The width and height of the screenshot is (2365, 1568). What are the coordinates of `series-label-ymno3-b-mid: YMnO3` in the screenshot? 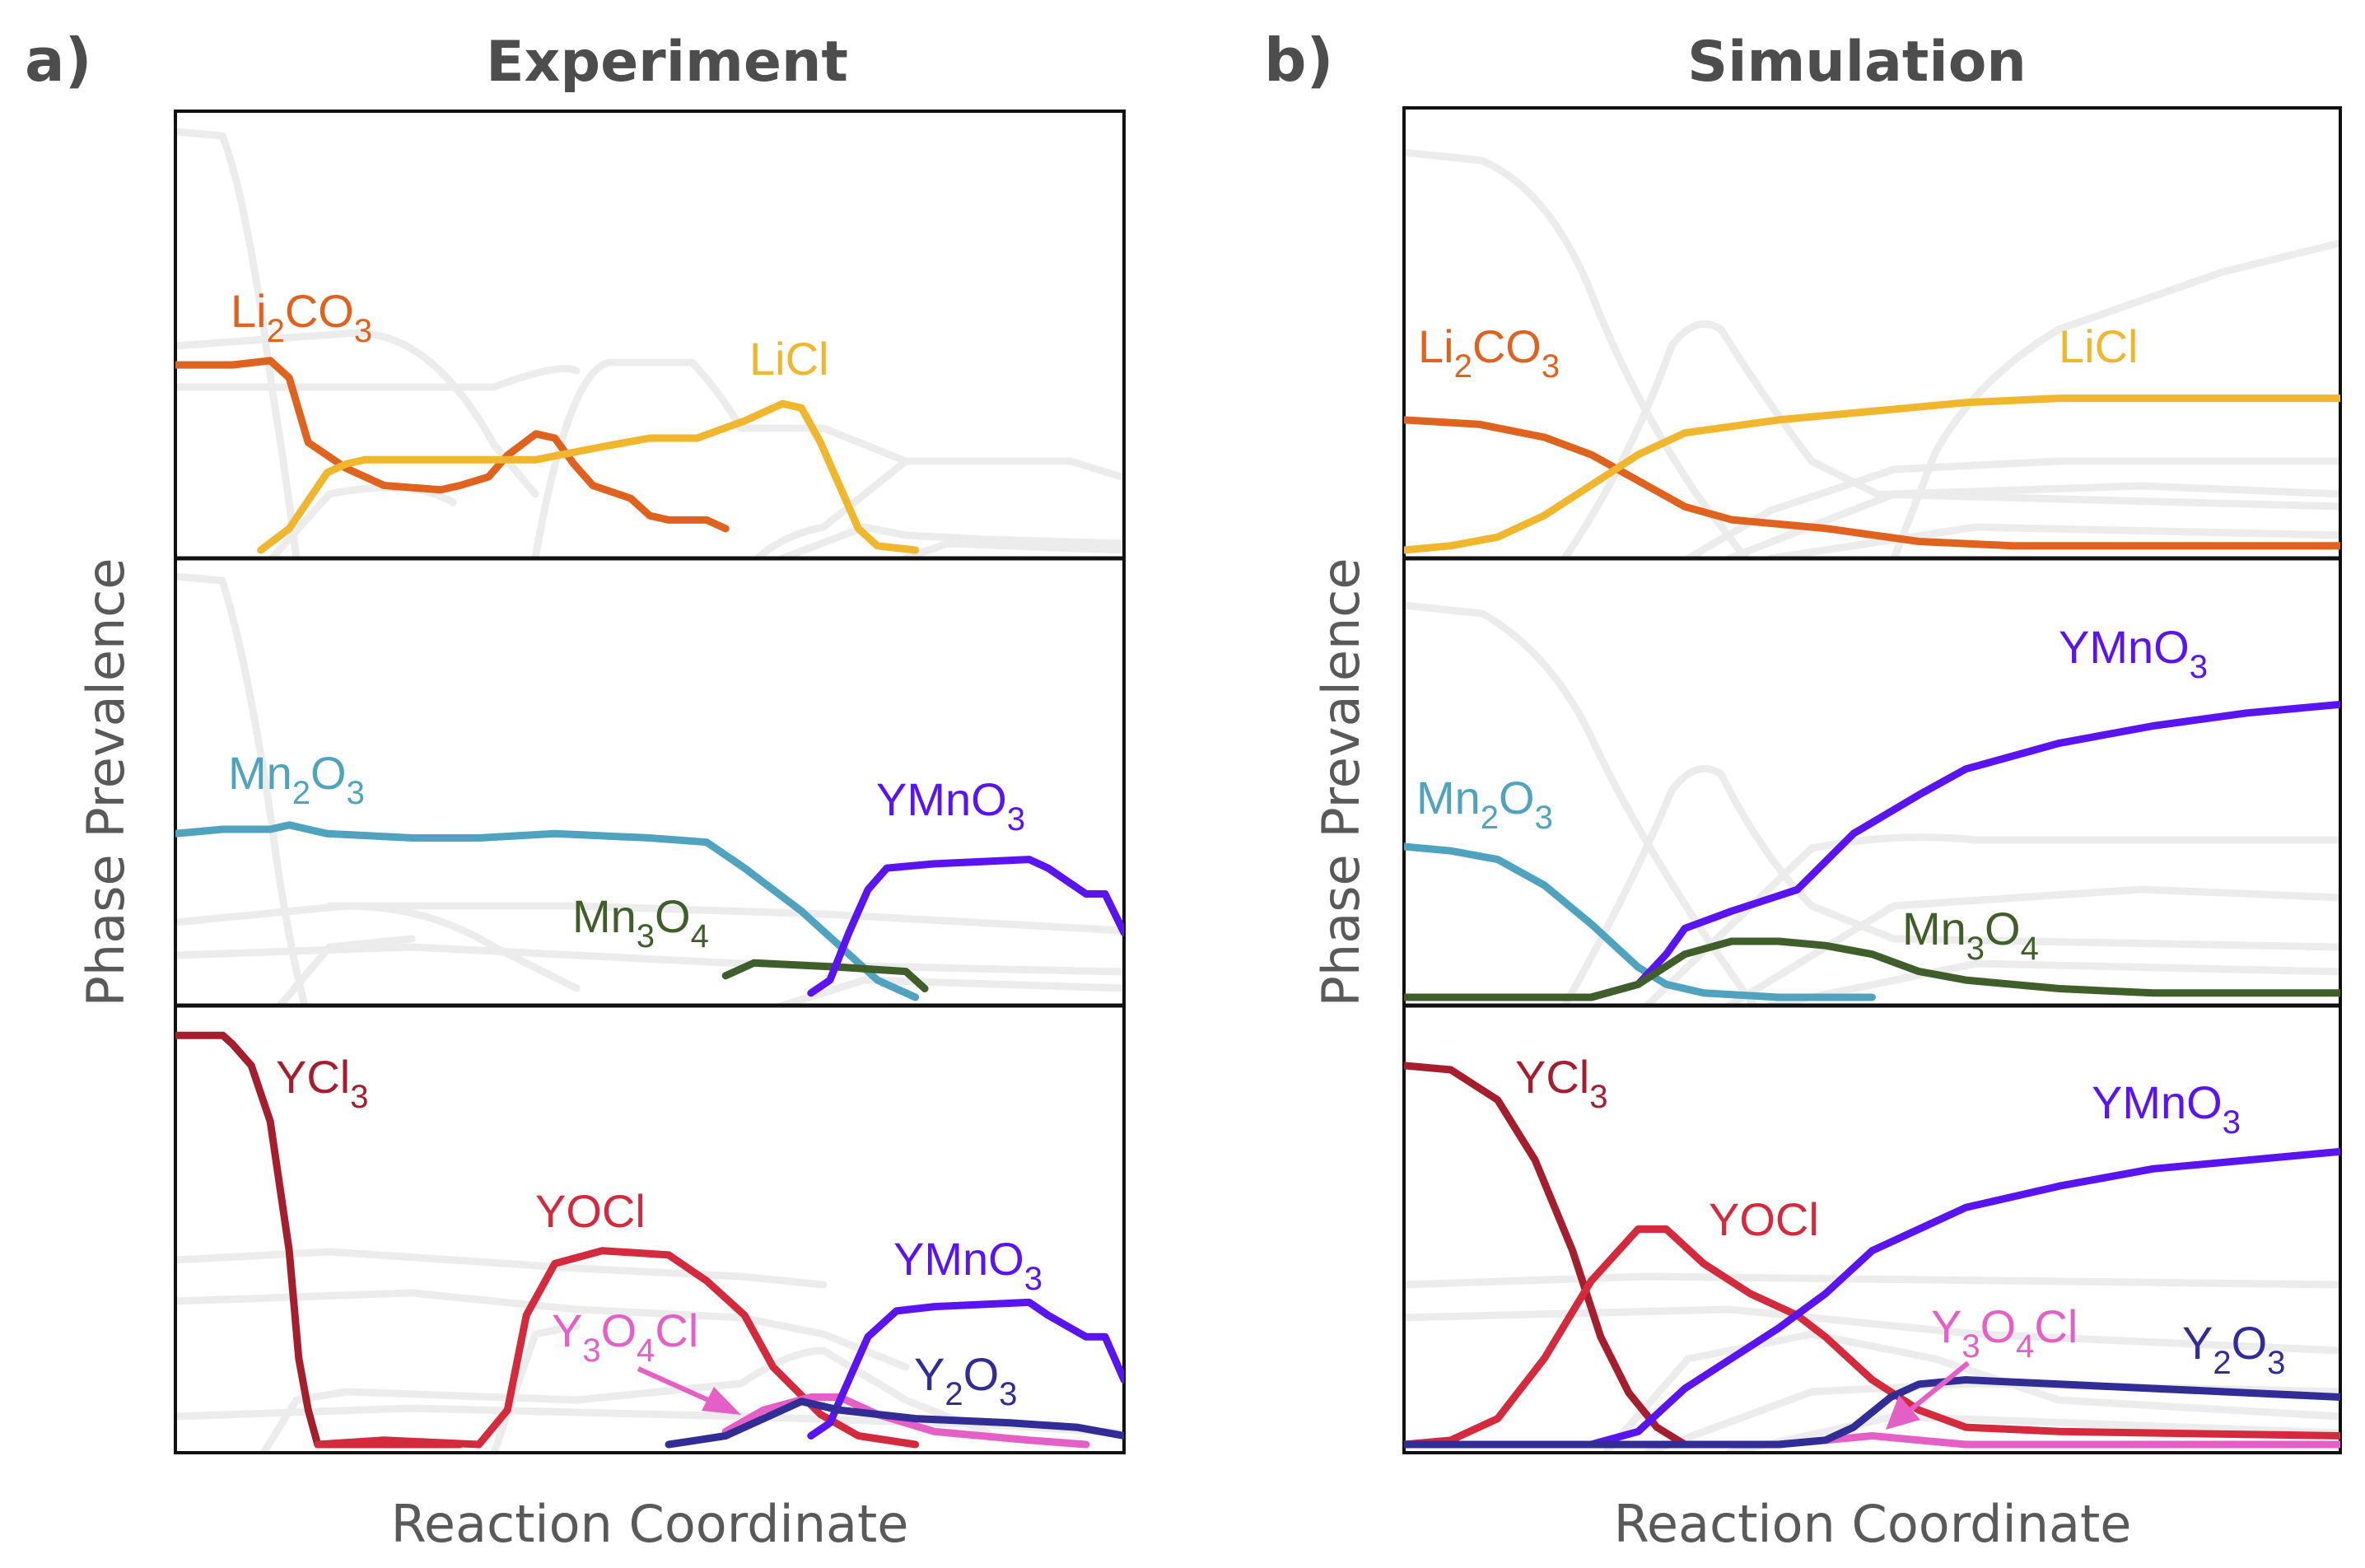 It's located at (2133, 653).